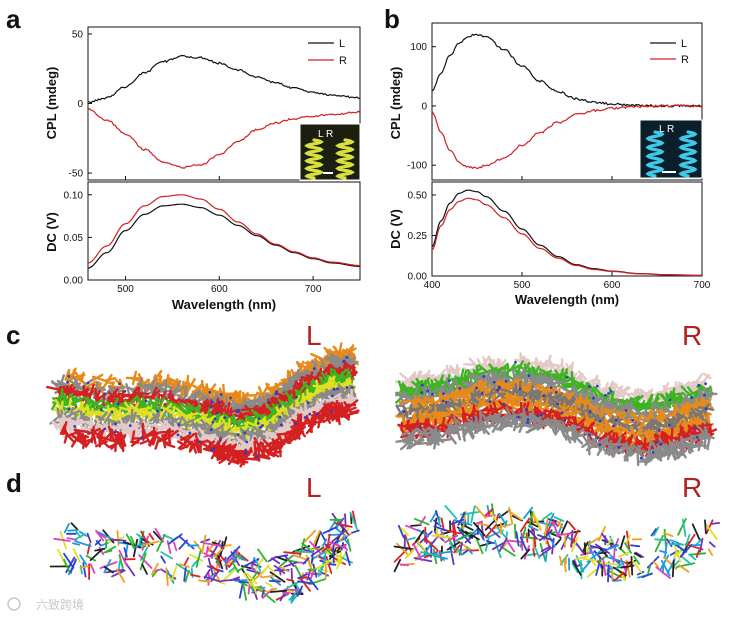  Describe the element at coordinates (669, 52) in the screenshot. I see `b-legend: L R` at that location.